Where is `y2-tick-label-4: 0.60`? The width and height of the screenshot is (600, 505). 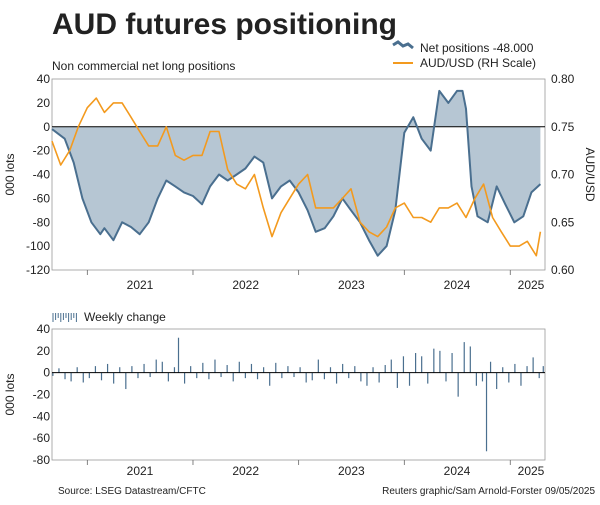
y2-tick-label-4: 0.60 is located at coordinates (563, 270).